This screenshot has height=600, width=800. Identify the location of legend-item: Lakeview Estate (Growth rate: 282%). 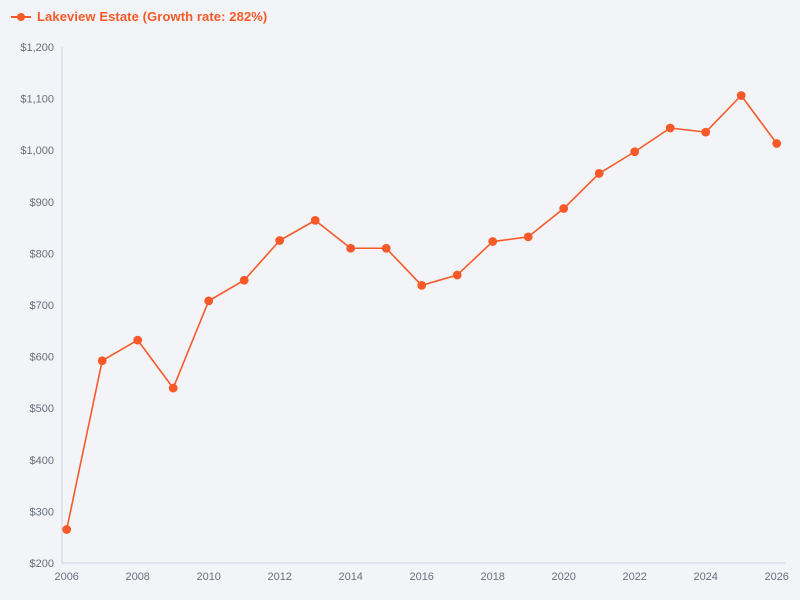
(139, 16).